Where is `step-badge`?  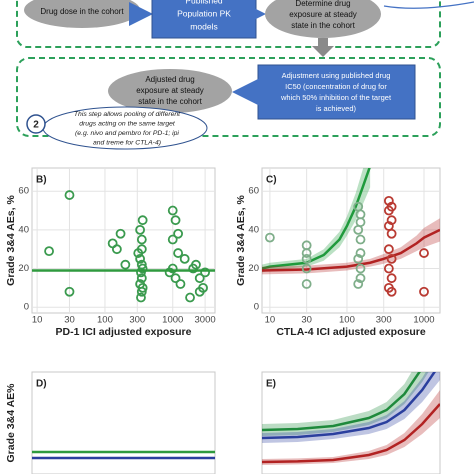
step-badge is located at coordinates (36, 124).